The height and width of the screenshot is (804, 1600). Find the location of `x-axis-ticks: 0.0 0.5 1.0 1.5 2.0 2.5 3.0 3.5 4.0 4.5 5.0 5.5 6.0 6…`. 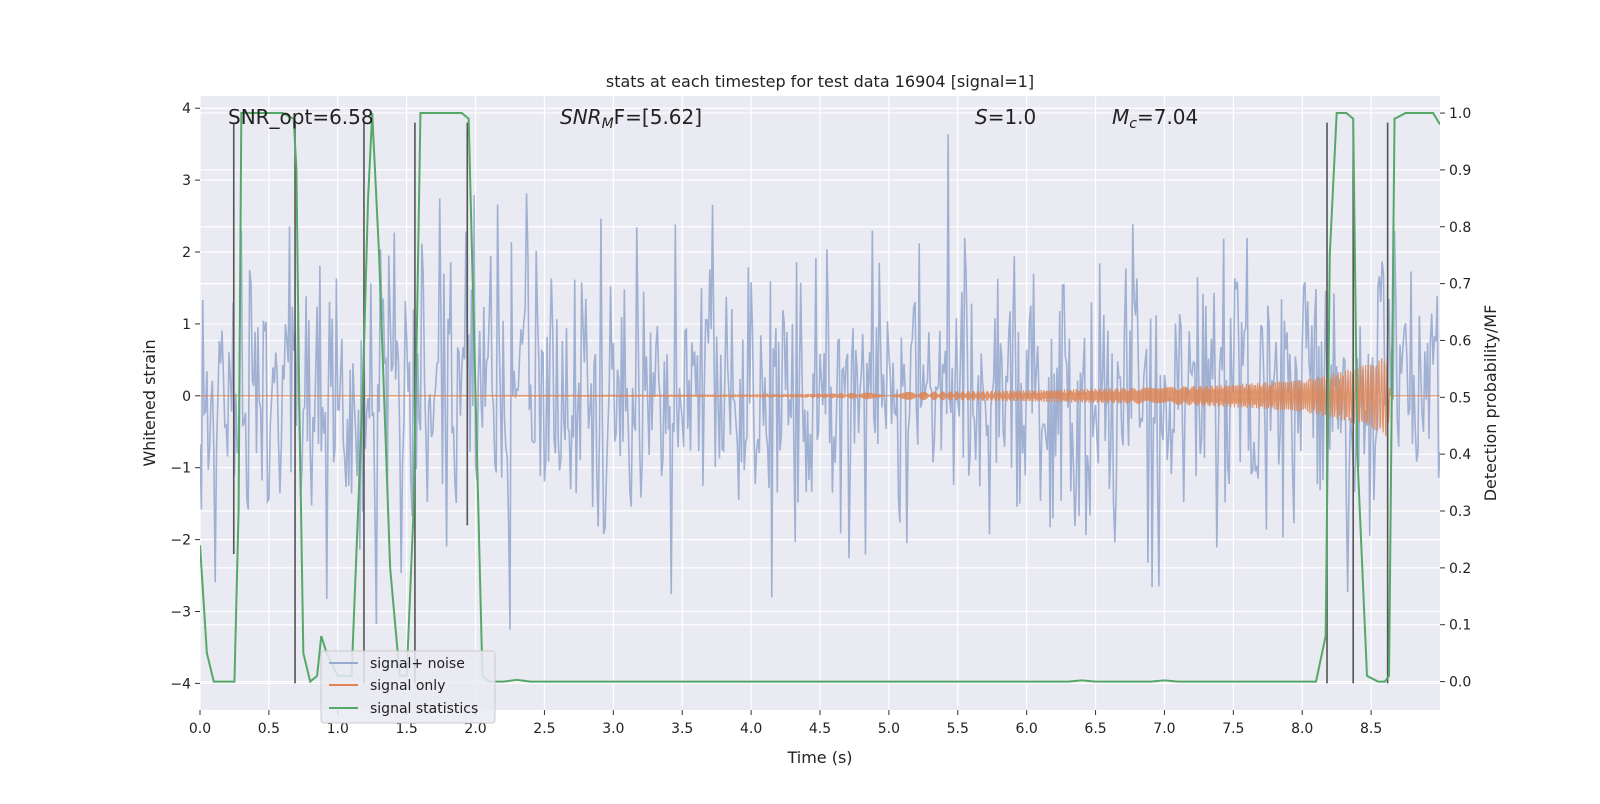

x-axis-ticks: 0.0 0.5 1.0 1.5 2.0 2.5 3.0 3.5 4.0 4.5 5.0 5.5 6.0 6… is located at coordinates (785, 723).